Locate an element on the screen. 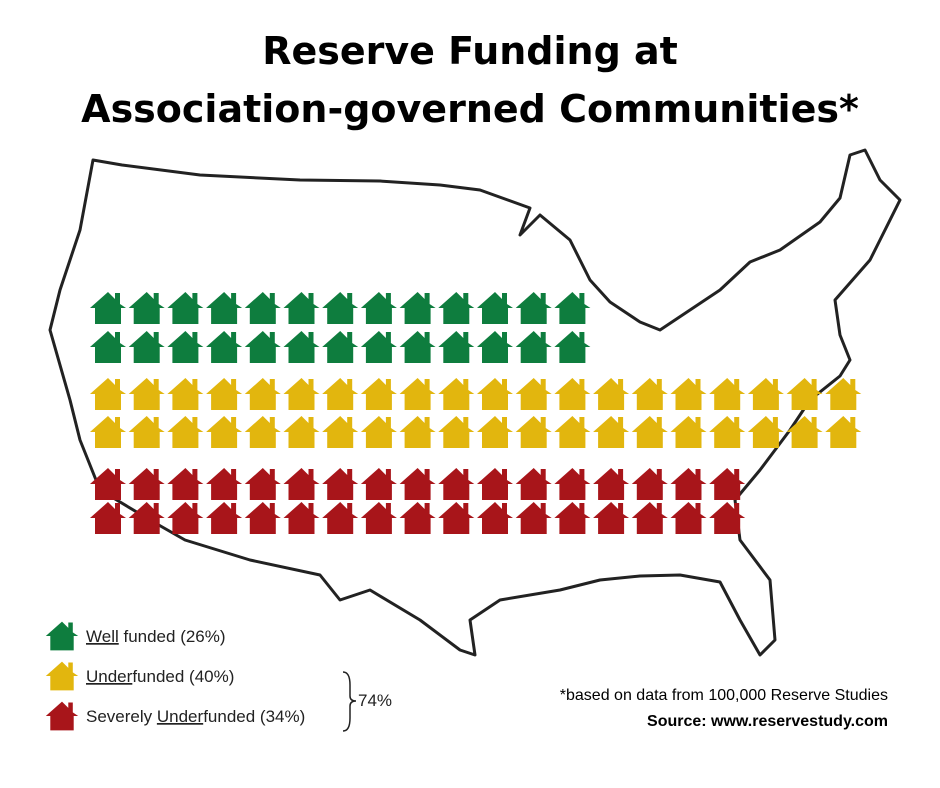 This screenshot has width=940, height=788. legend-label: Severely Underfunded (34%) is located at coordinates (195, 716).